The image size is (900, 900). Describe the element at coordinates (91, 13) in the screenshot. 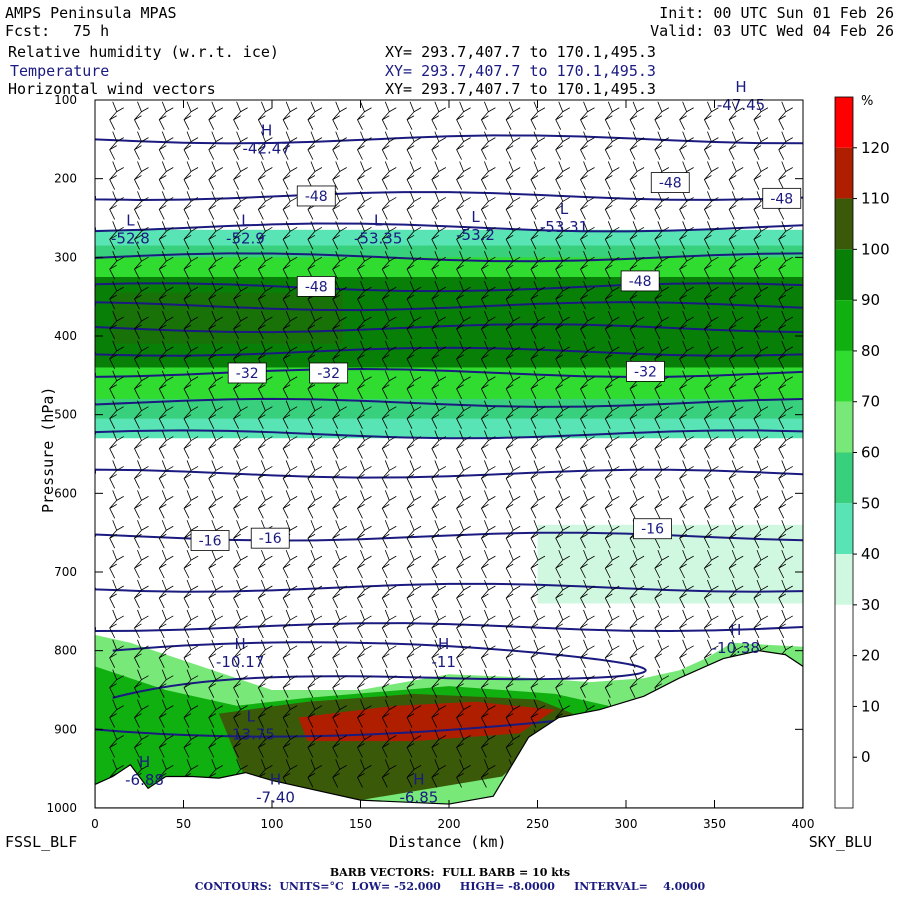

I see `model-title: AMPS Peninsula MPAS` at that location.